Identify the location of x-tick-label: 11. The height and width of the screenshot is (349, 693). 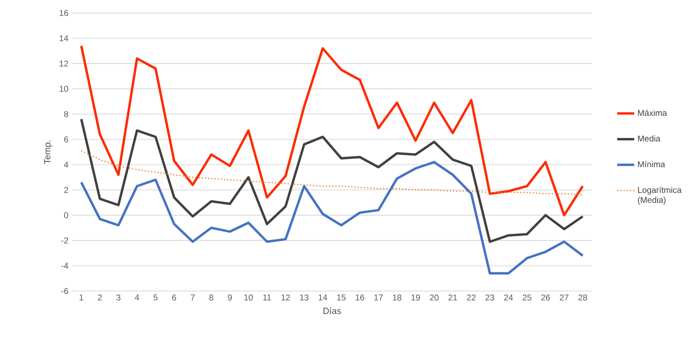
(267, 297).